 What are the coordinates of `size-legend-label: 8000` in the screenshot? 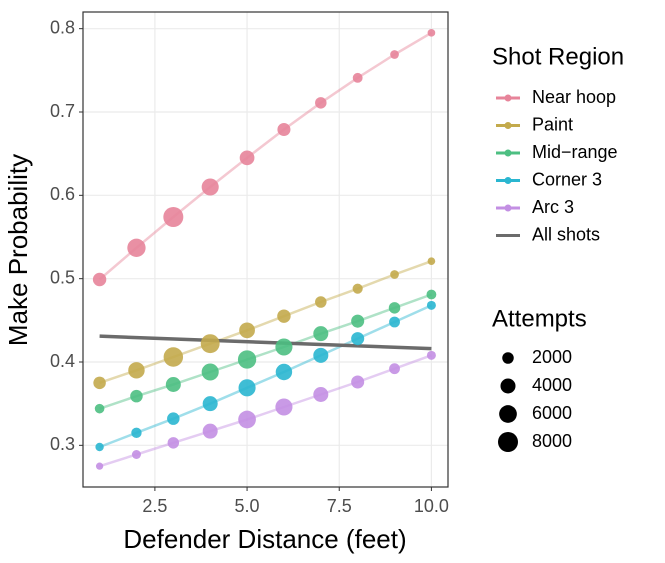 It's located at (552, 441).